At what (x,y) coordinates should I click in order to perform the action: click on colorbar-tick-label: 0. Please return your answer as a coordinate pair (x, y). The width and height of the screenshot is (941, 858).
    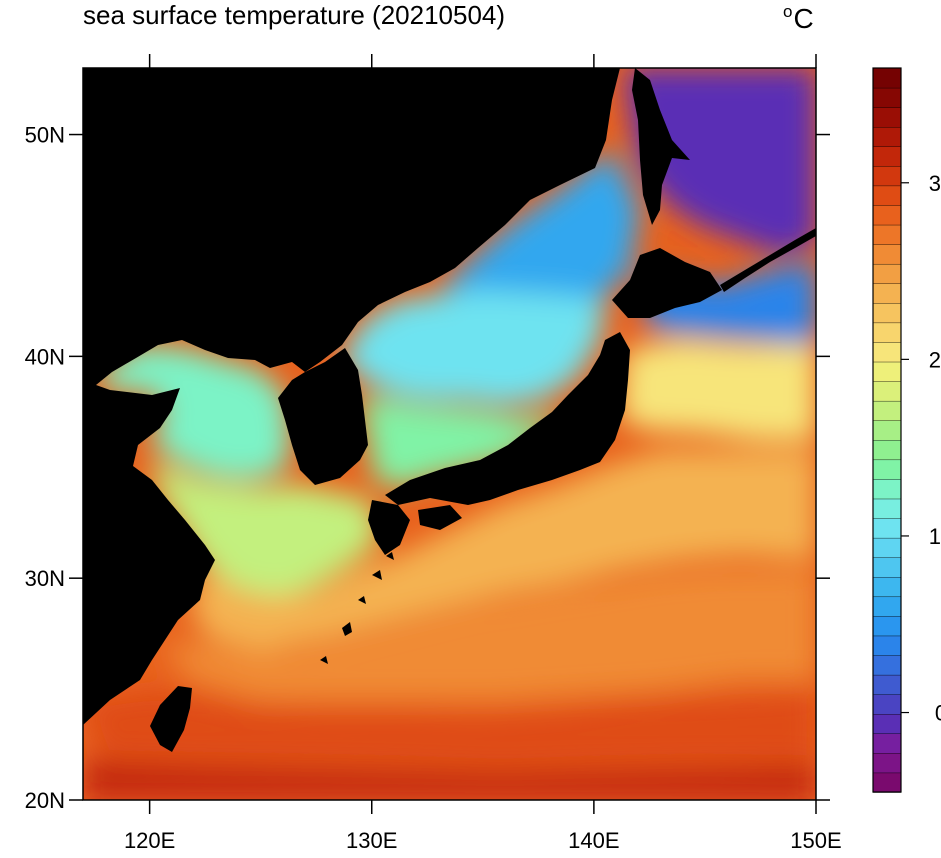
    Looking at the image, I should click on (938, 713).